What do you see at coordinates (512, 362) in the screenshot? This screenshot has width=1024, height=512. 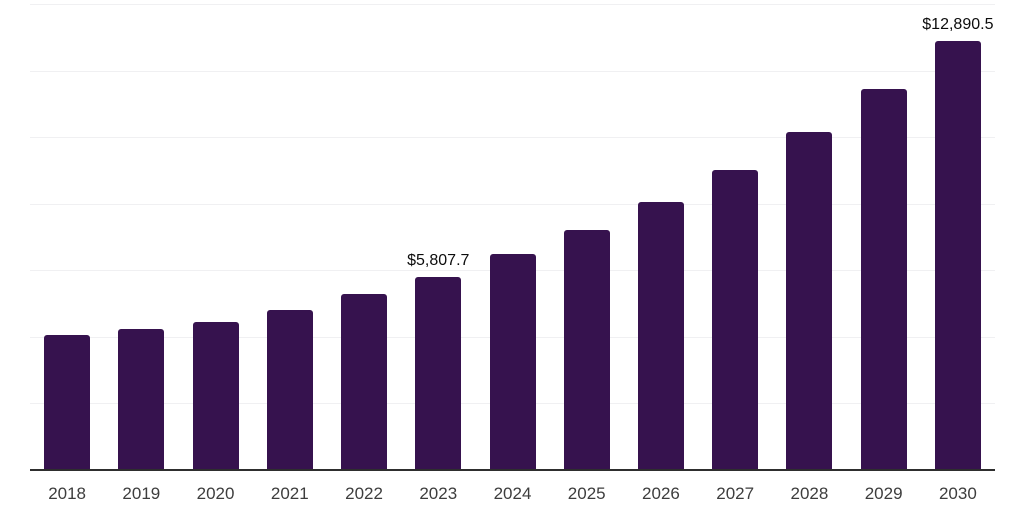 I see `bar-2024` at bounding box center [512, 362].